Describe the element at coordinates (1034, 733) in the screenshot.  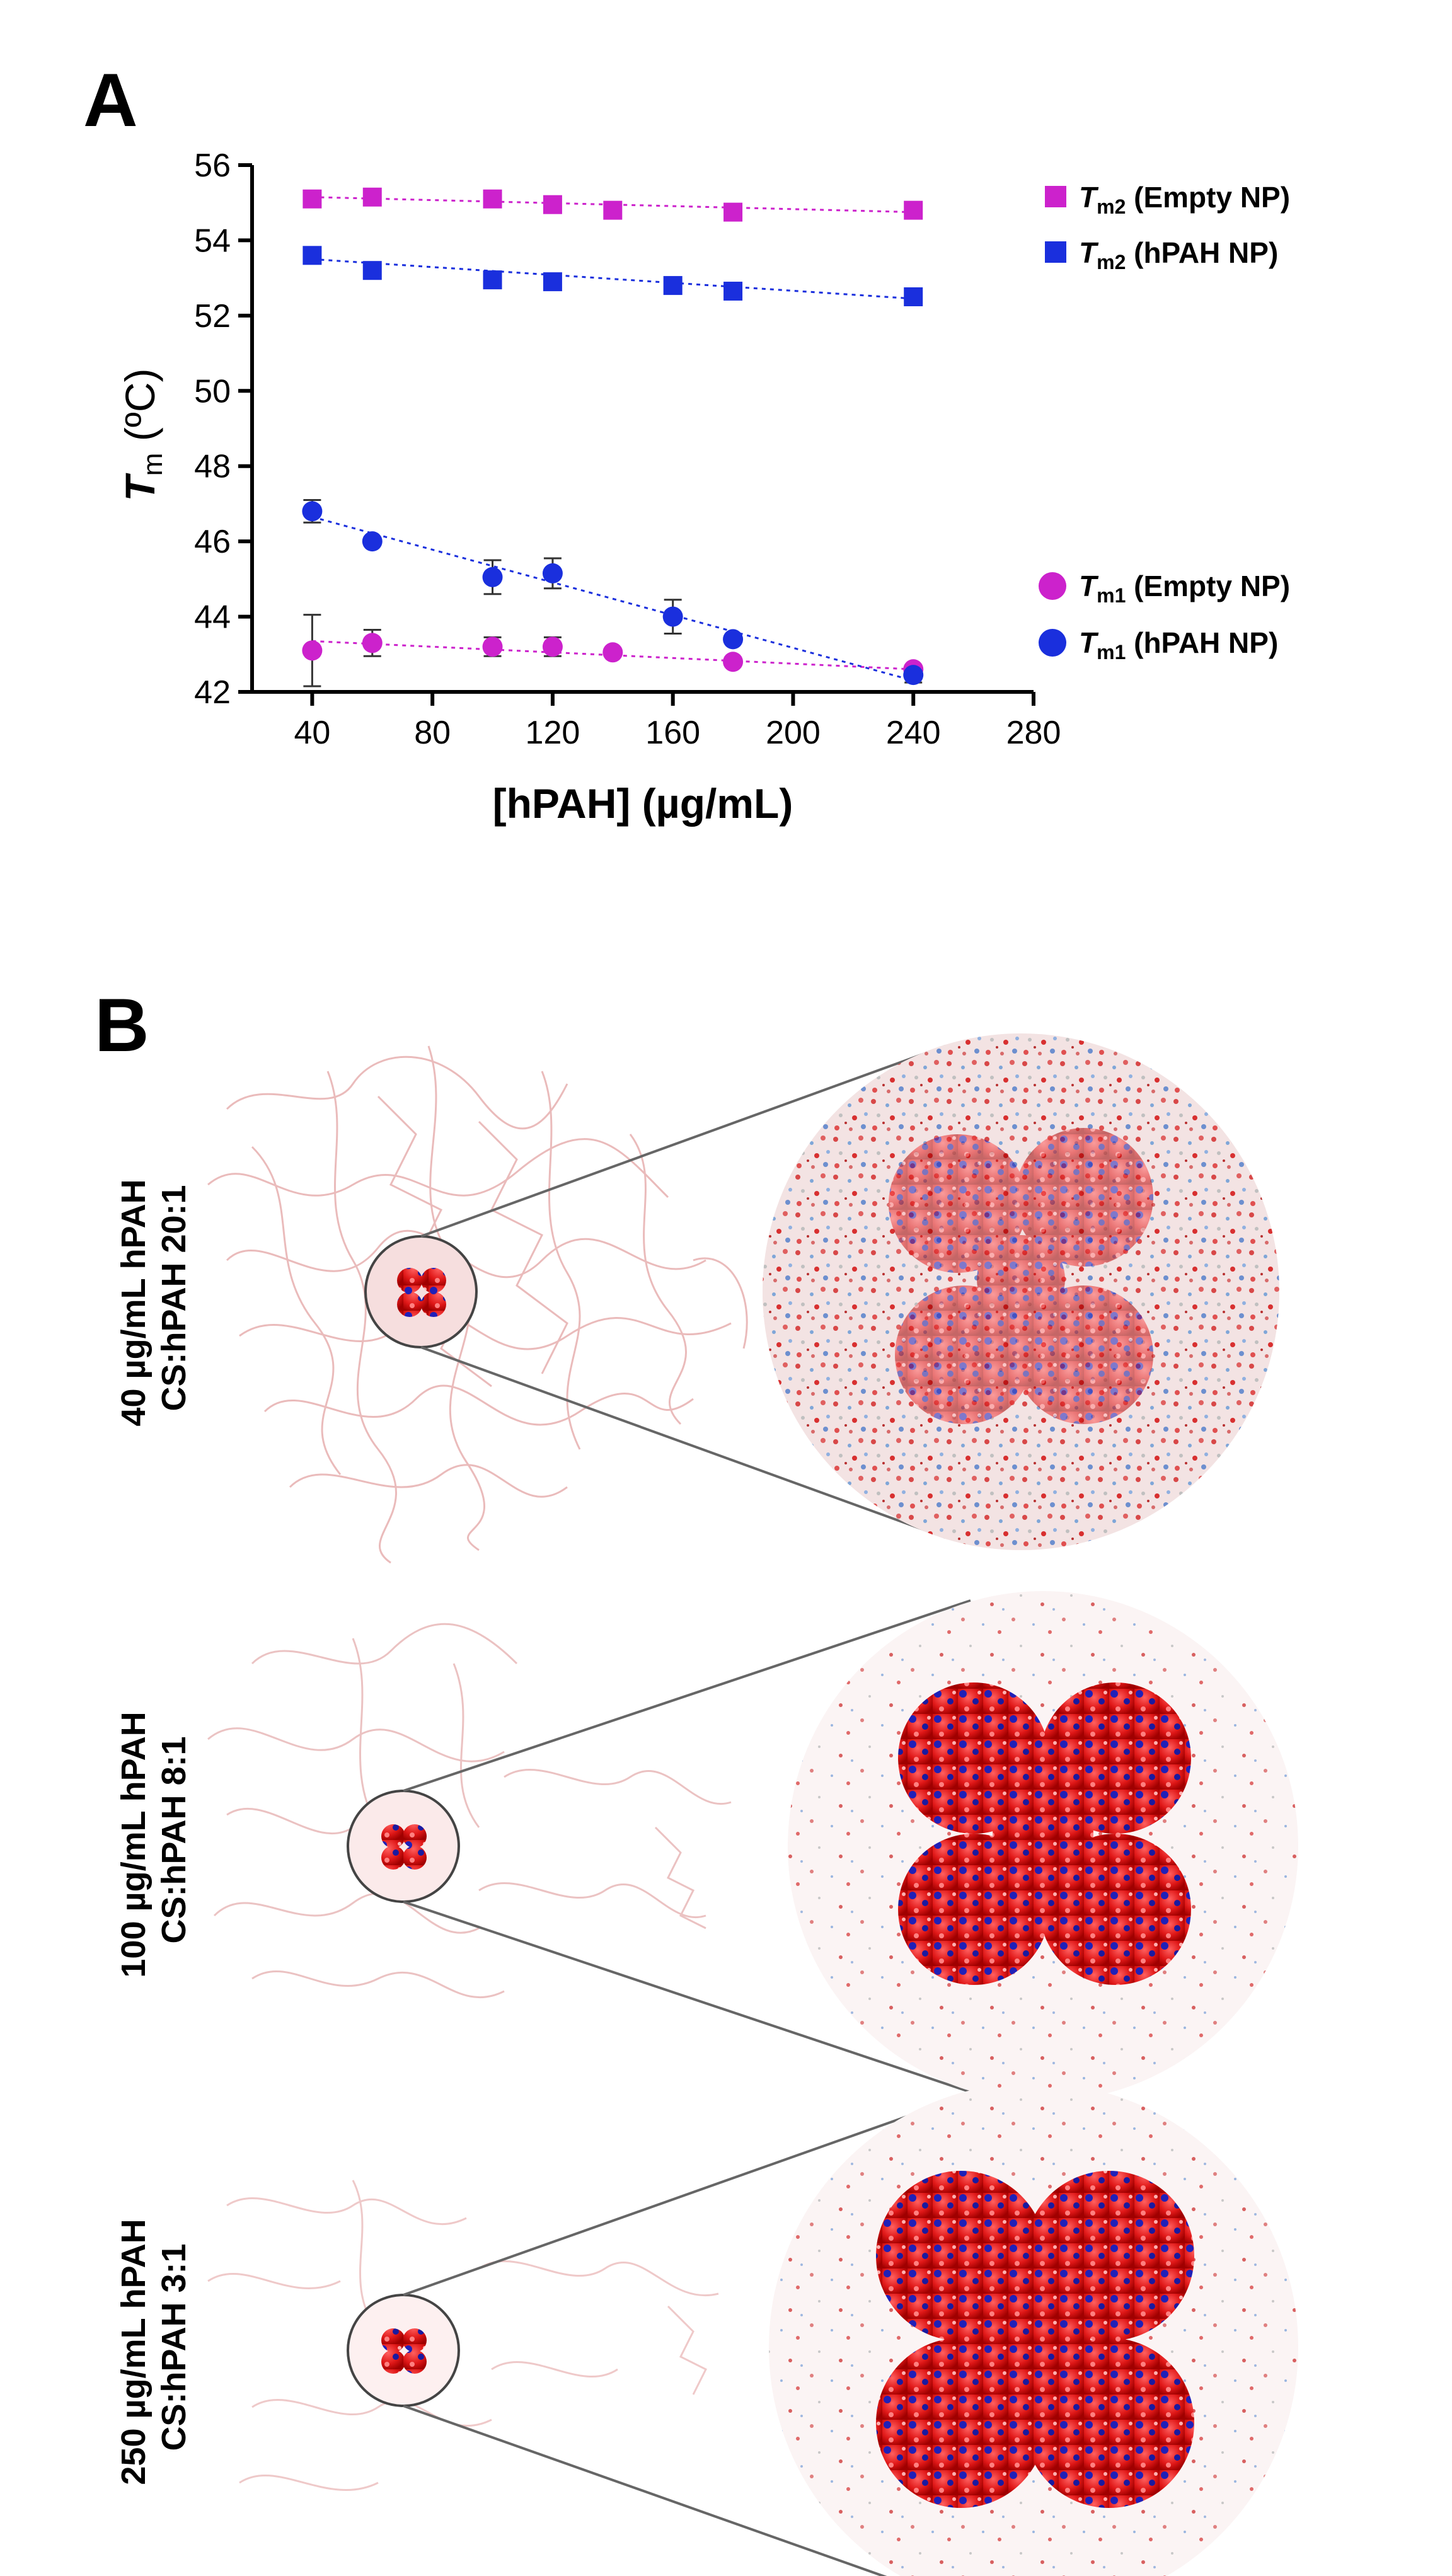
I see `x-tick-label: 280` at that location.